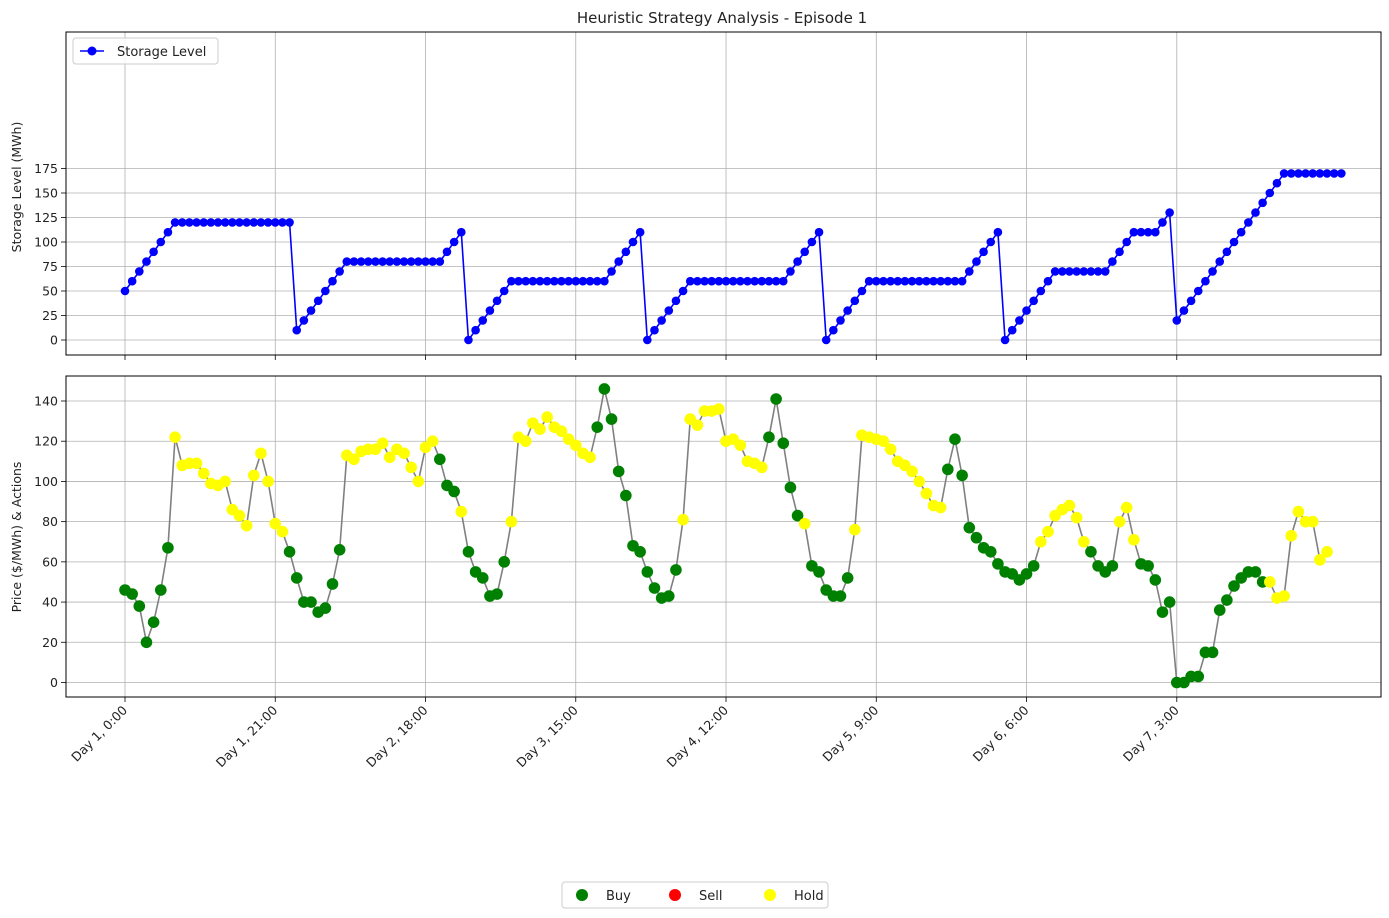 Image resolution: width=1389 pixels, height=918 pixels. I want to click on storage-y-tick-label: 125, so click(46, 217).